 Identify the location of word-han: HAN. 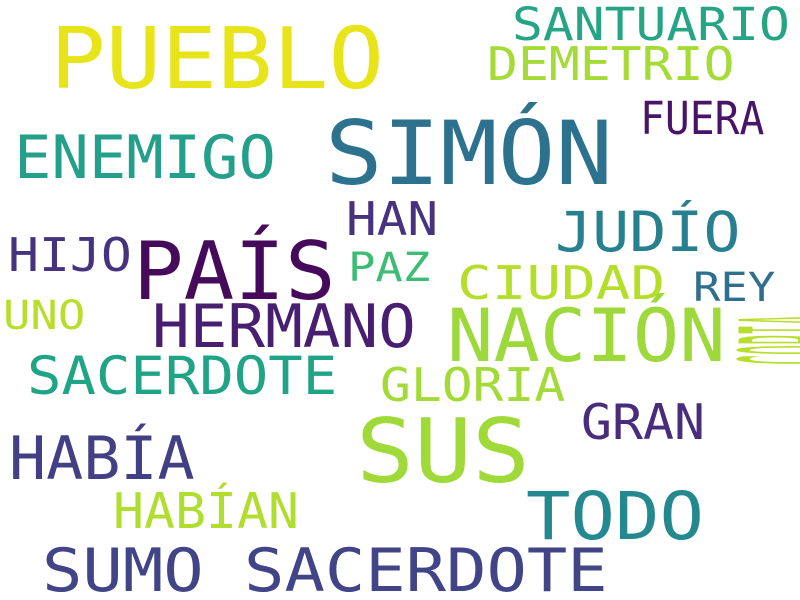
(392, 219).